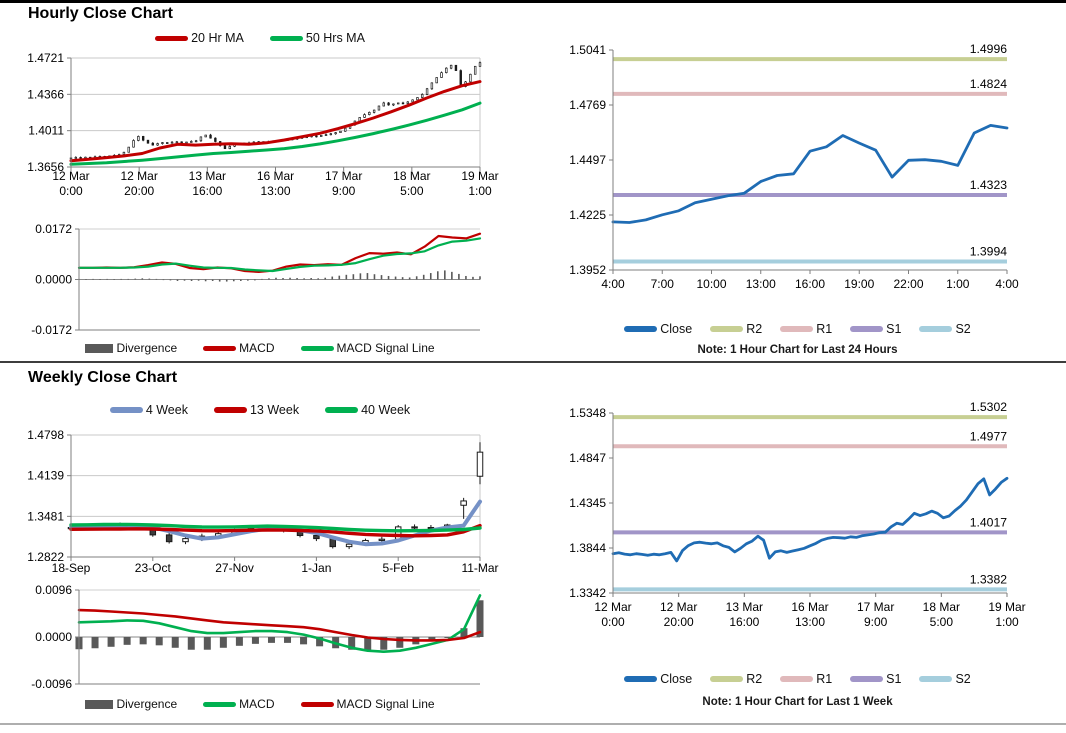  I want to click on legend-item-s2: S2, so click(945, 679).